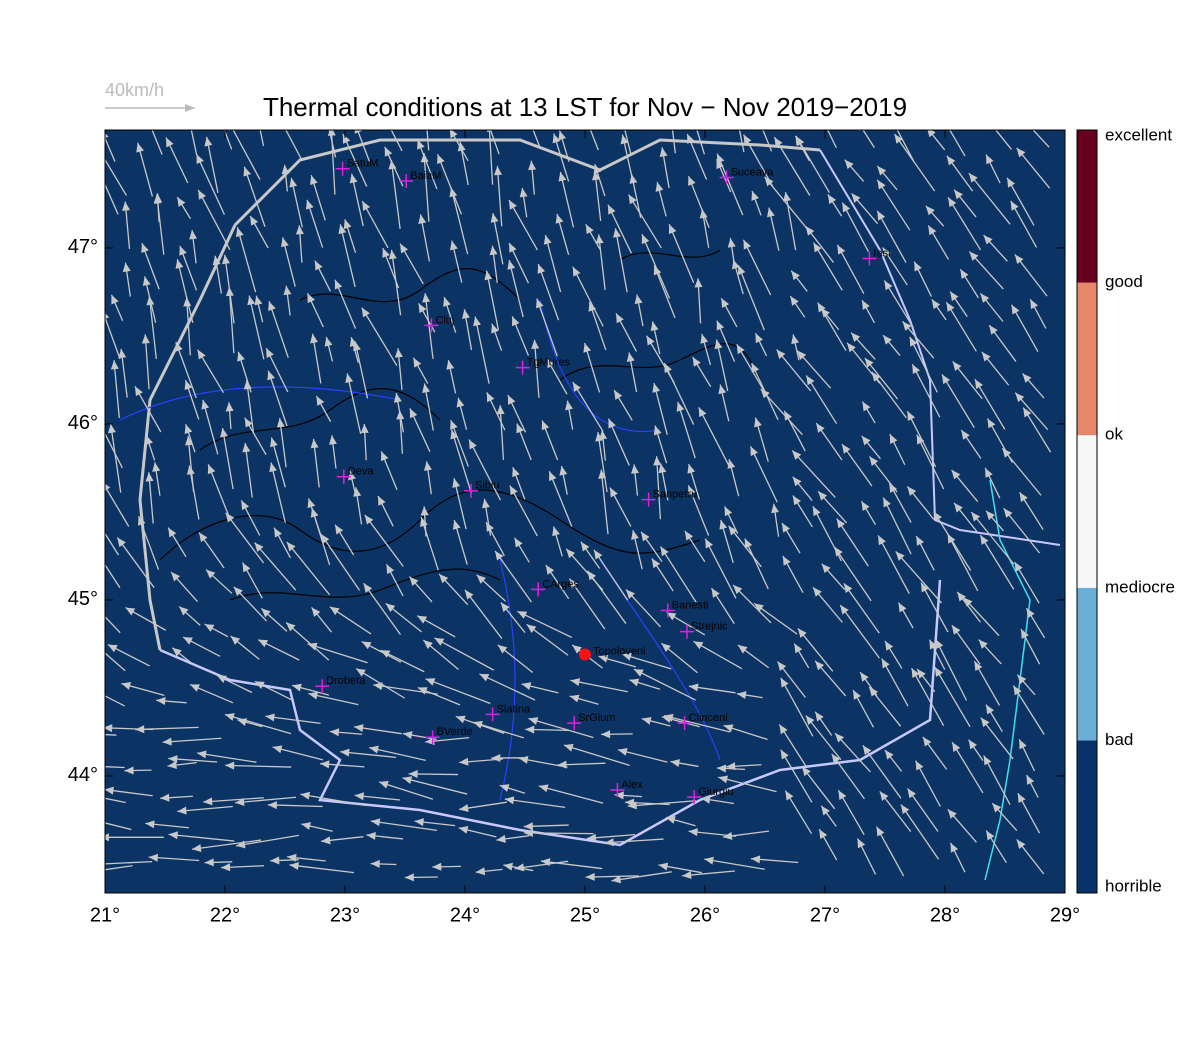 This screenshot has width=1200, height=1050. What do you see at coordinates (1065, 915) in the screenshot?
I see `x-tick-label: 29°` at bounding box center [1065, 915].